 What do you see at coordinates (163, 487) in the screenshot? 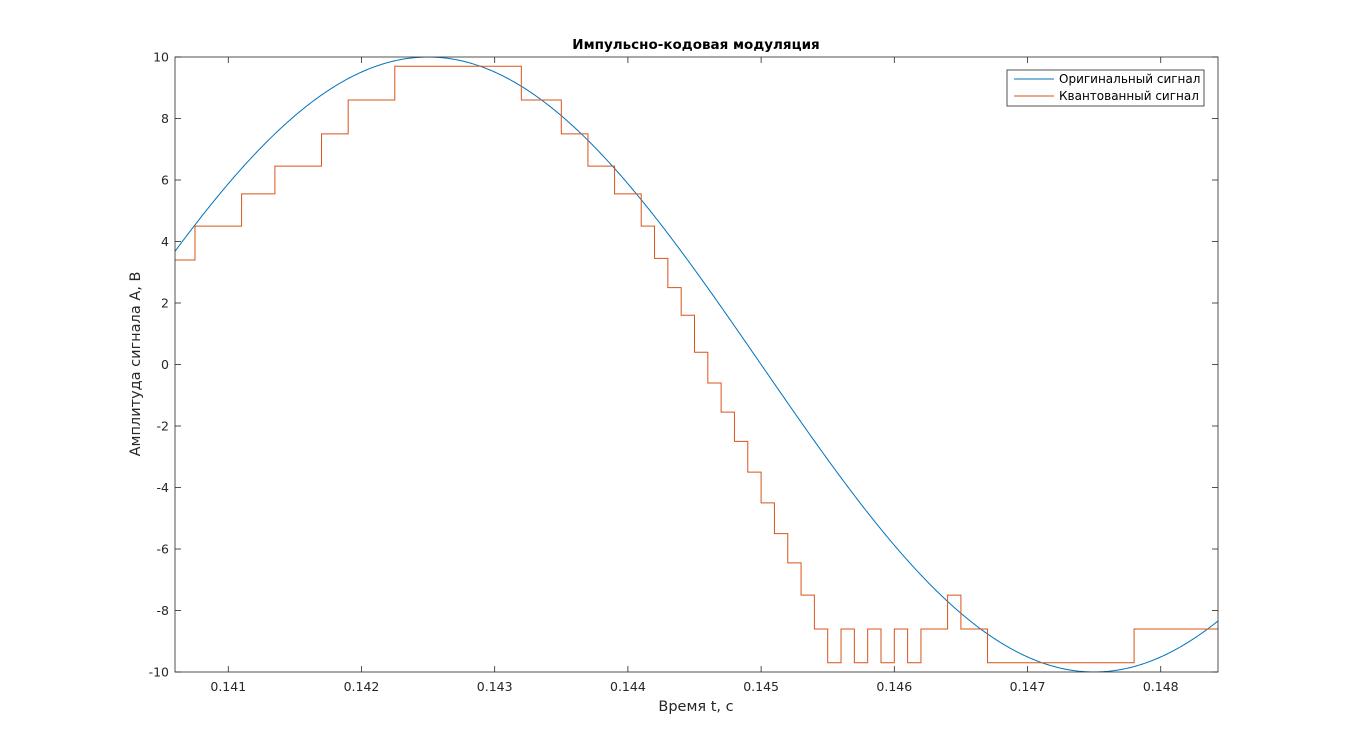
I see `y-tick-label: -4` at bounding box center [163, 487].